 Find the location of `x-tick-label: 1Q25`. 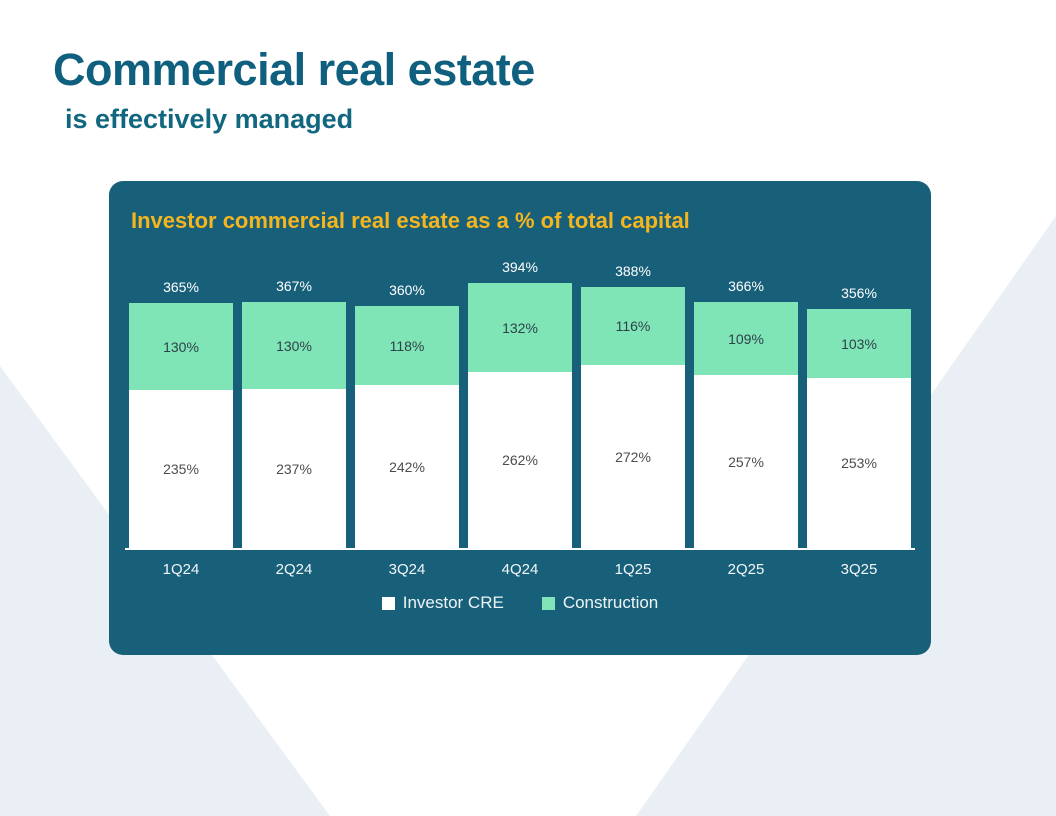

x-tick-label: 1Q25 is located at coordinates (633, 569).